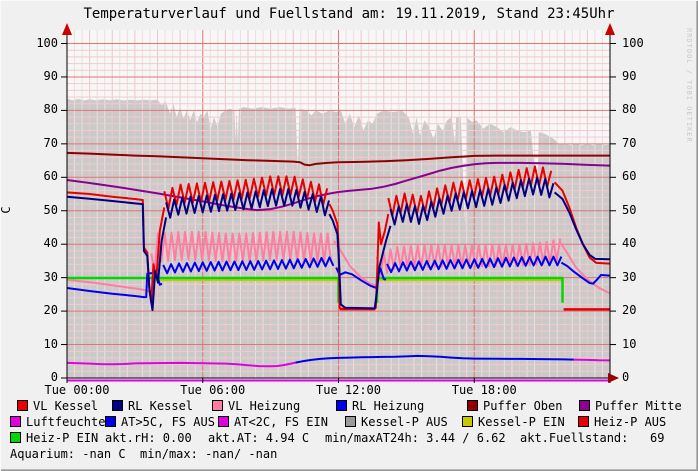 The image size is (698, 471). I want to click on y-tick-label-right: 80, so click(629, 109).